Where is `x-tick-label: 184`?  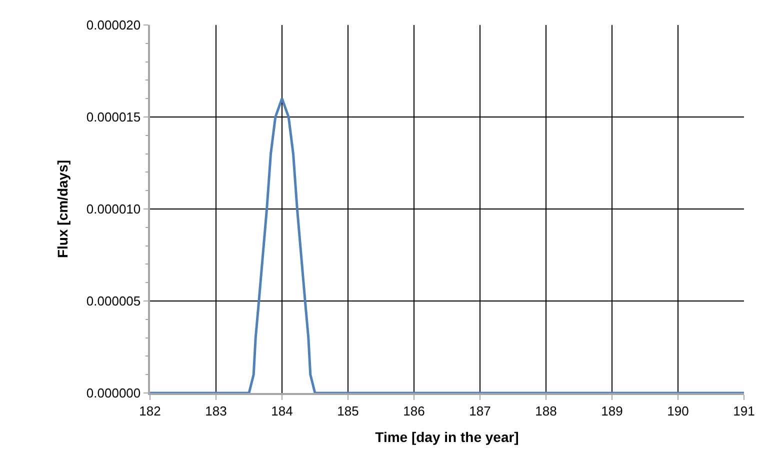 x-tick-label: 184 is located at coordinates (282, 410).